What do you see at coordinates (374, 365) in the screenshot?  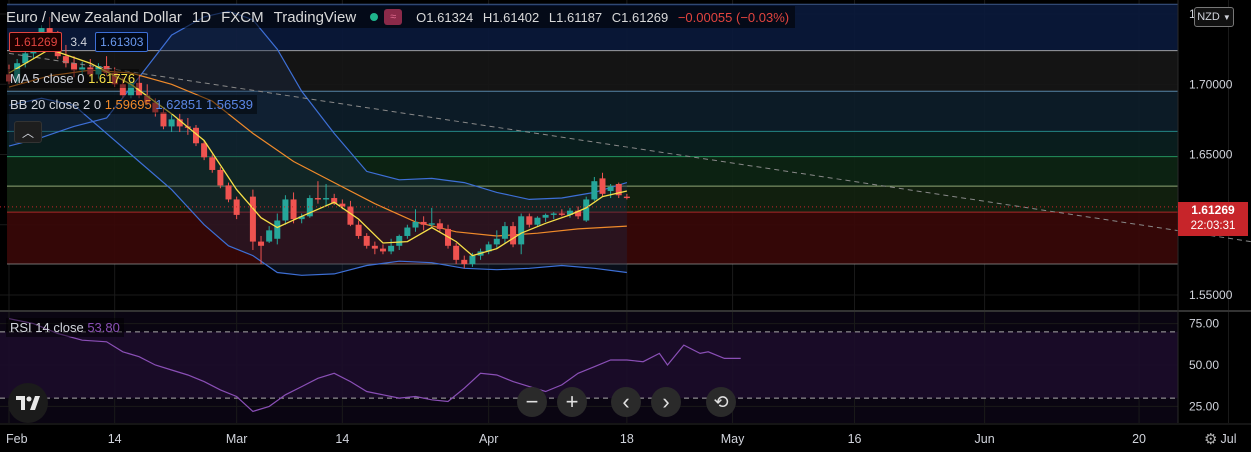 I see `rsi-line` at bounding box center [374, 365].